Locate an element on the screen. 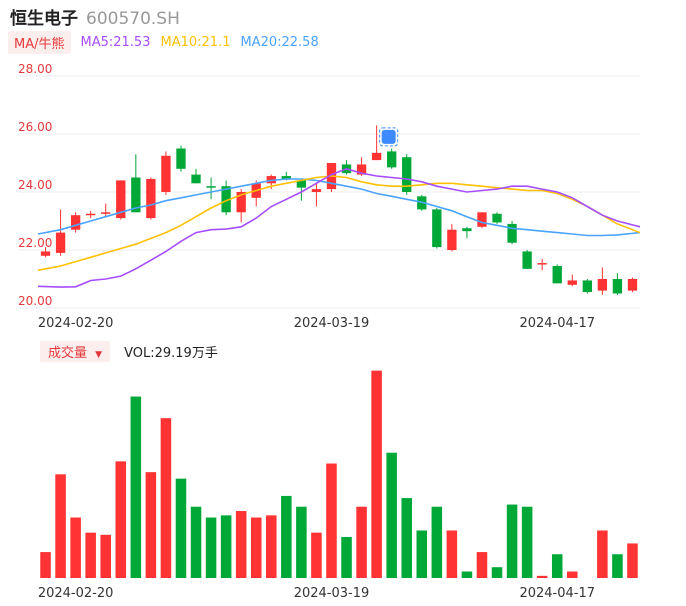 The height and width of the screenshot is (606, 686). price-axis: 28.00 26.00 24.00 22.00 20.00 is located at coordinates (35, 185).